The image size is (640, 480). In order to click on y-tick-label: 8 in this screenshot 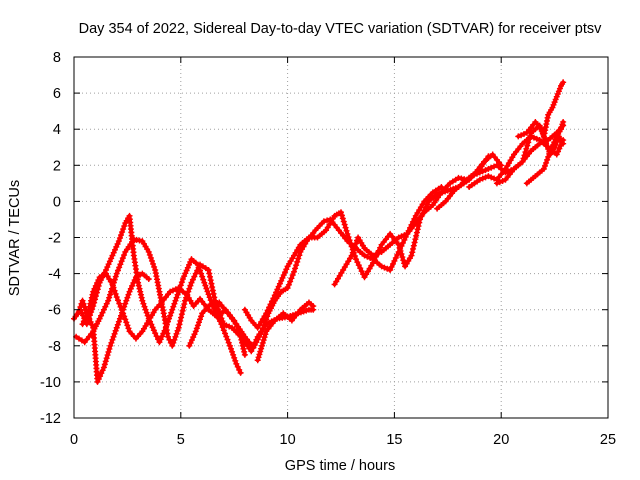, I will do `click(57, 58)`.